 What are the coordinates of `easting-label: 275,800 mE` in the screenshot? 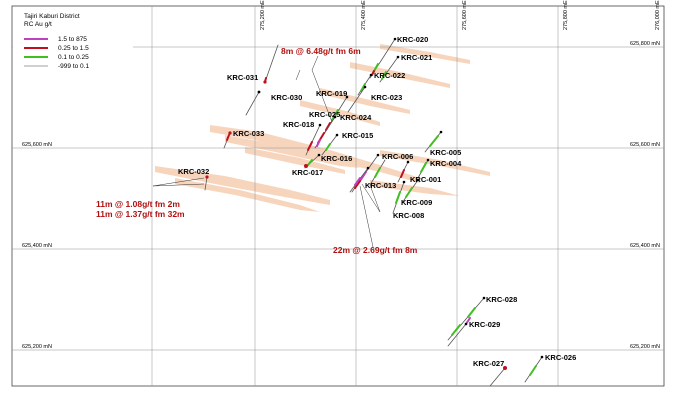 It's located at (566, 15).